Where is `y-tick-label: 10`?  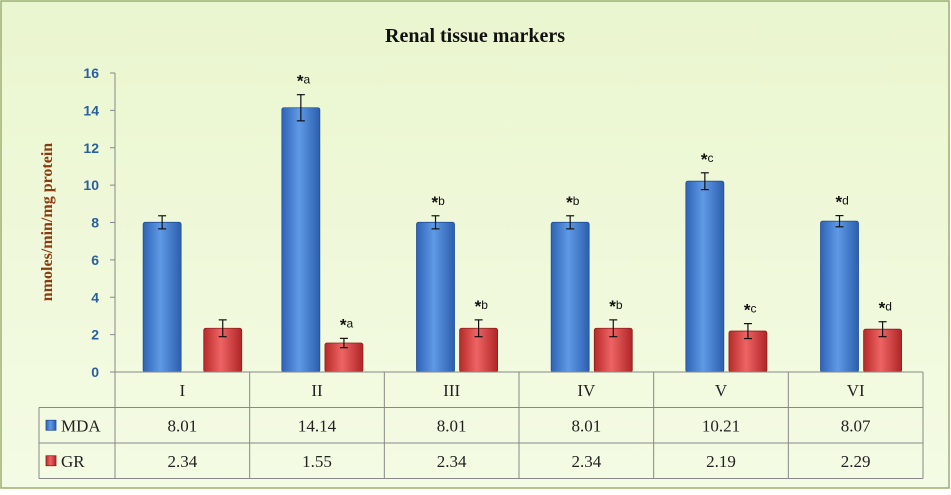 y-tick-label: 10 is located at coordinates (91, 185).